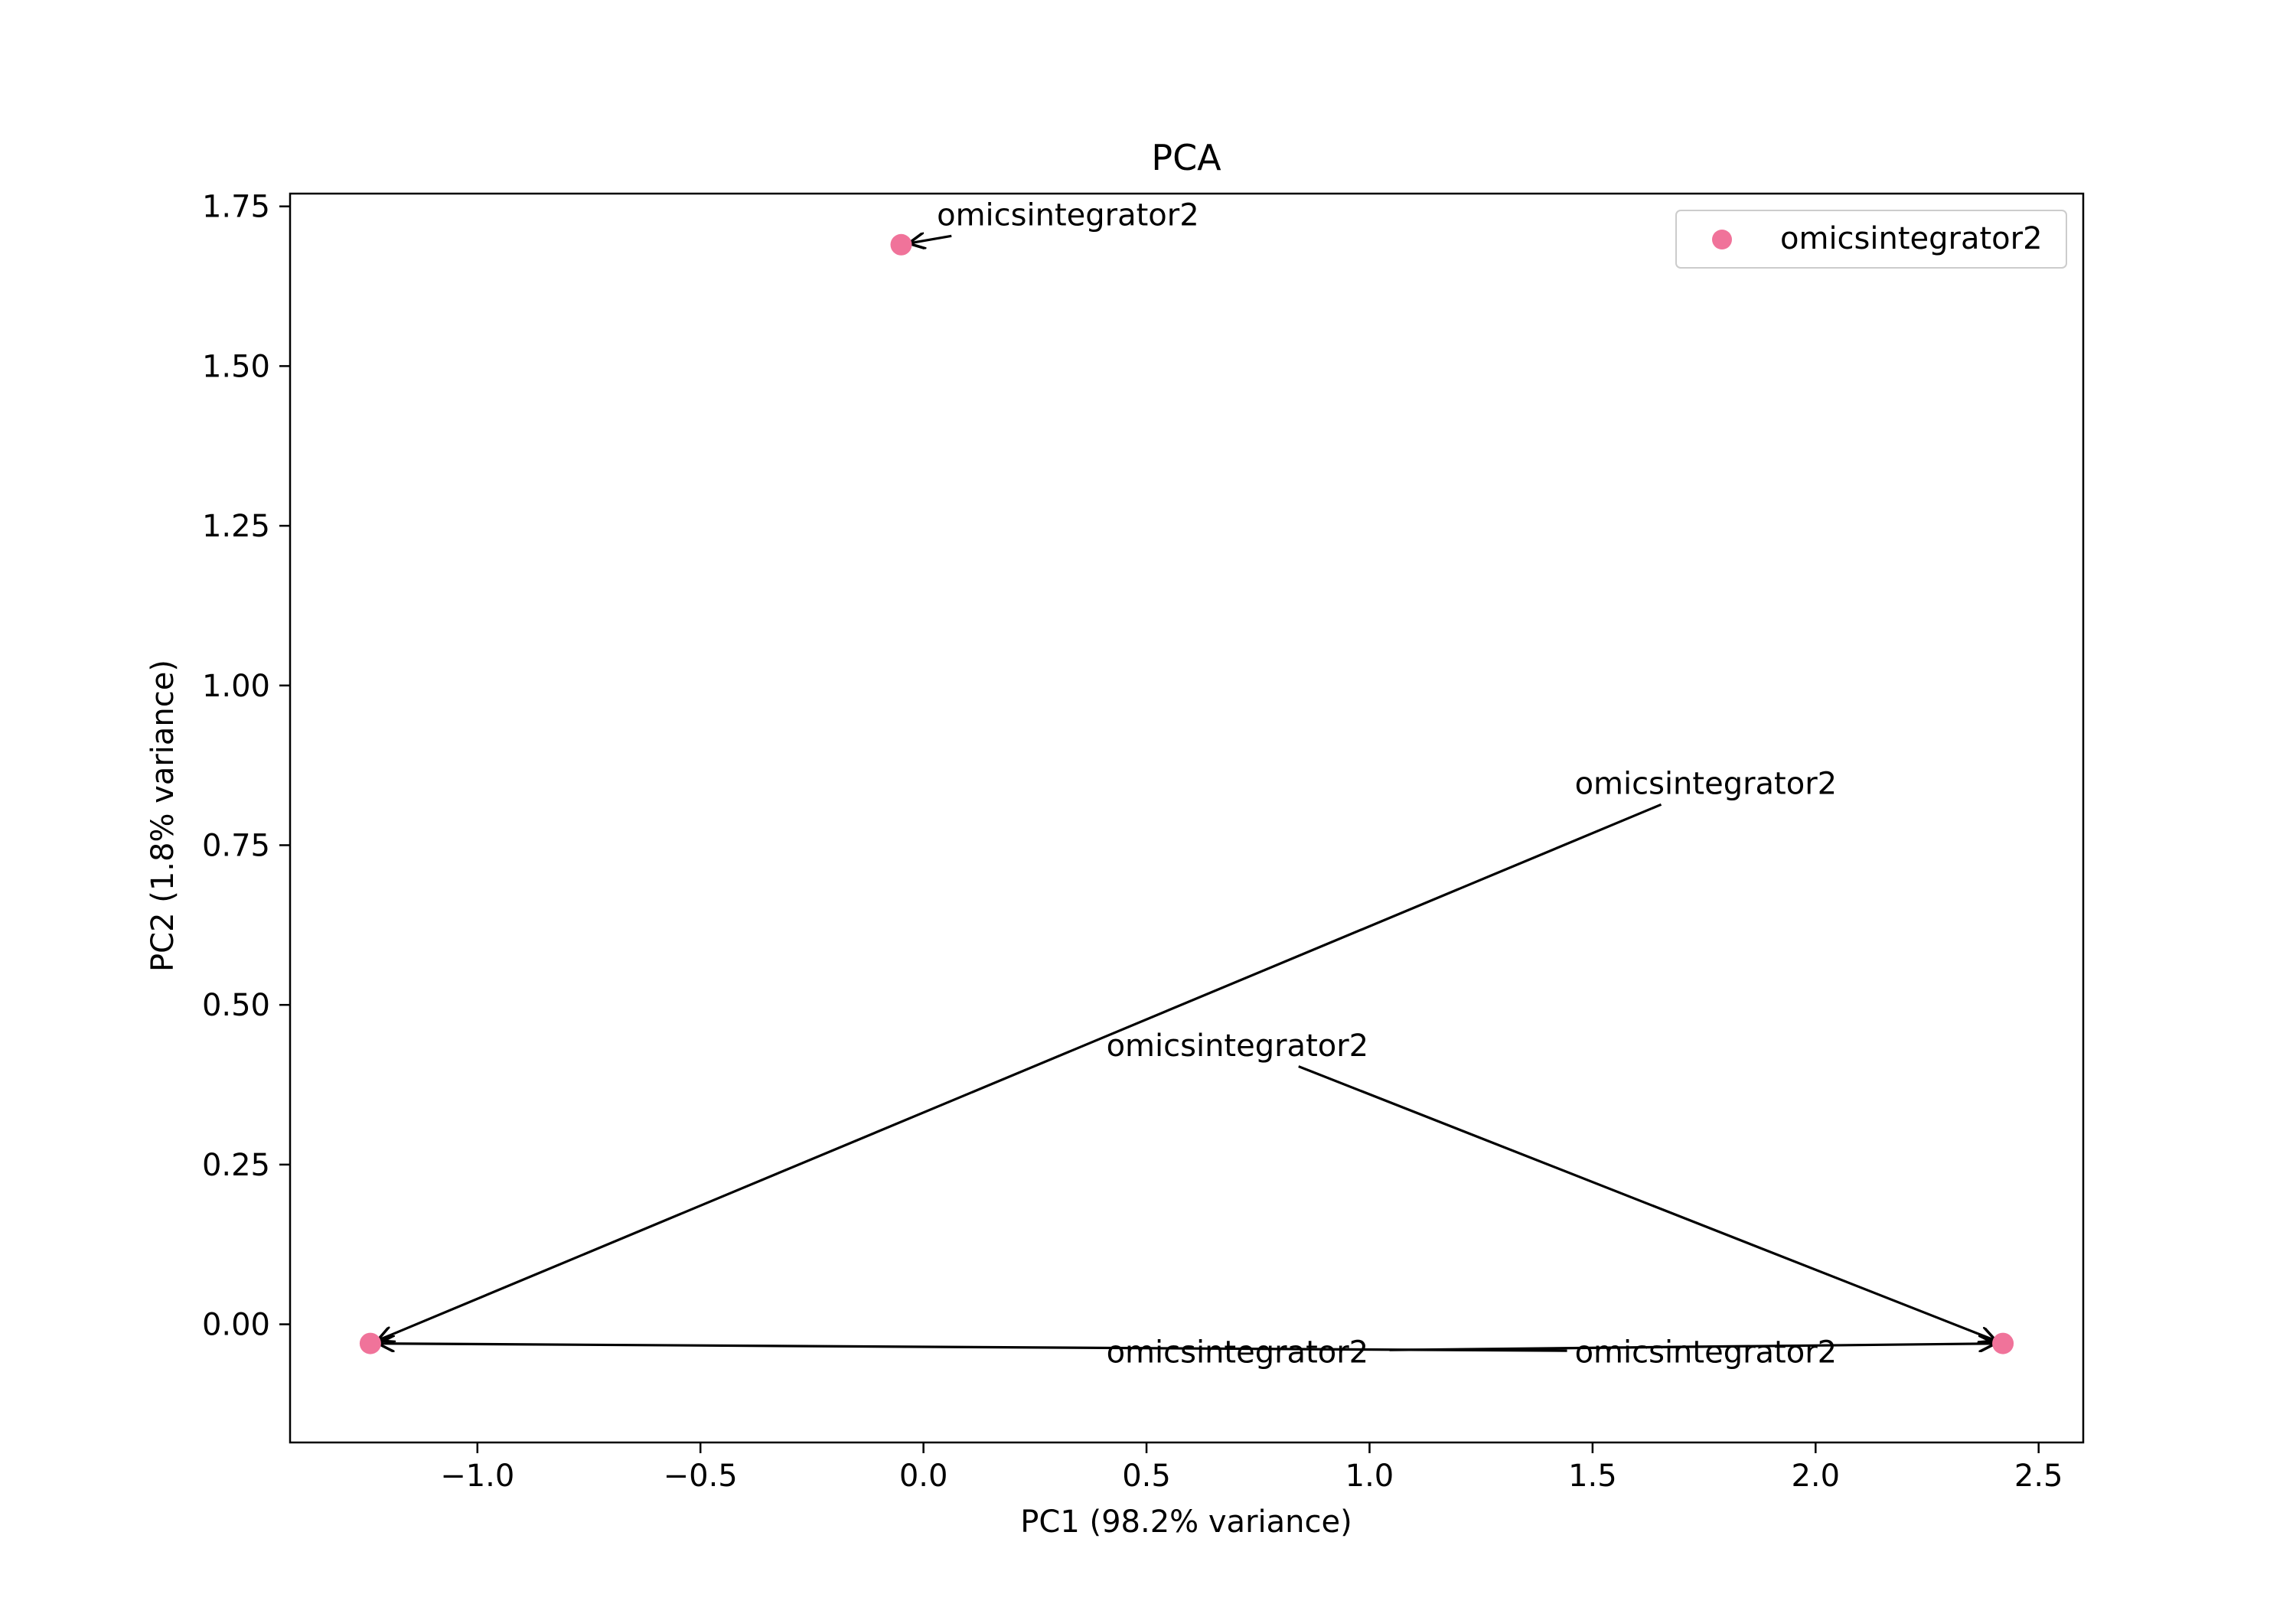 The height and width of the screenshot is (1607, 2296). Describe the element at coordinates (163, 816) in the screenshot. I see `y-axis-label: PC2 (1.8% variance)` at that location.